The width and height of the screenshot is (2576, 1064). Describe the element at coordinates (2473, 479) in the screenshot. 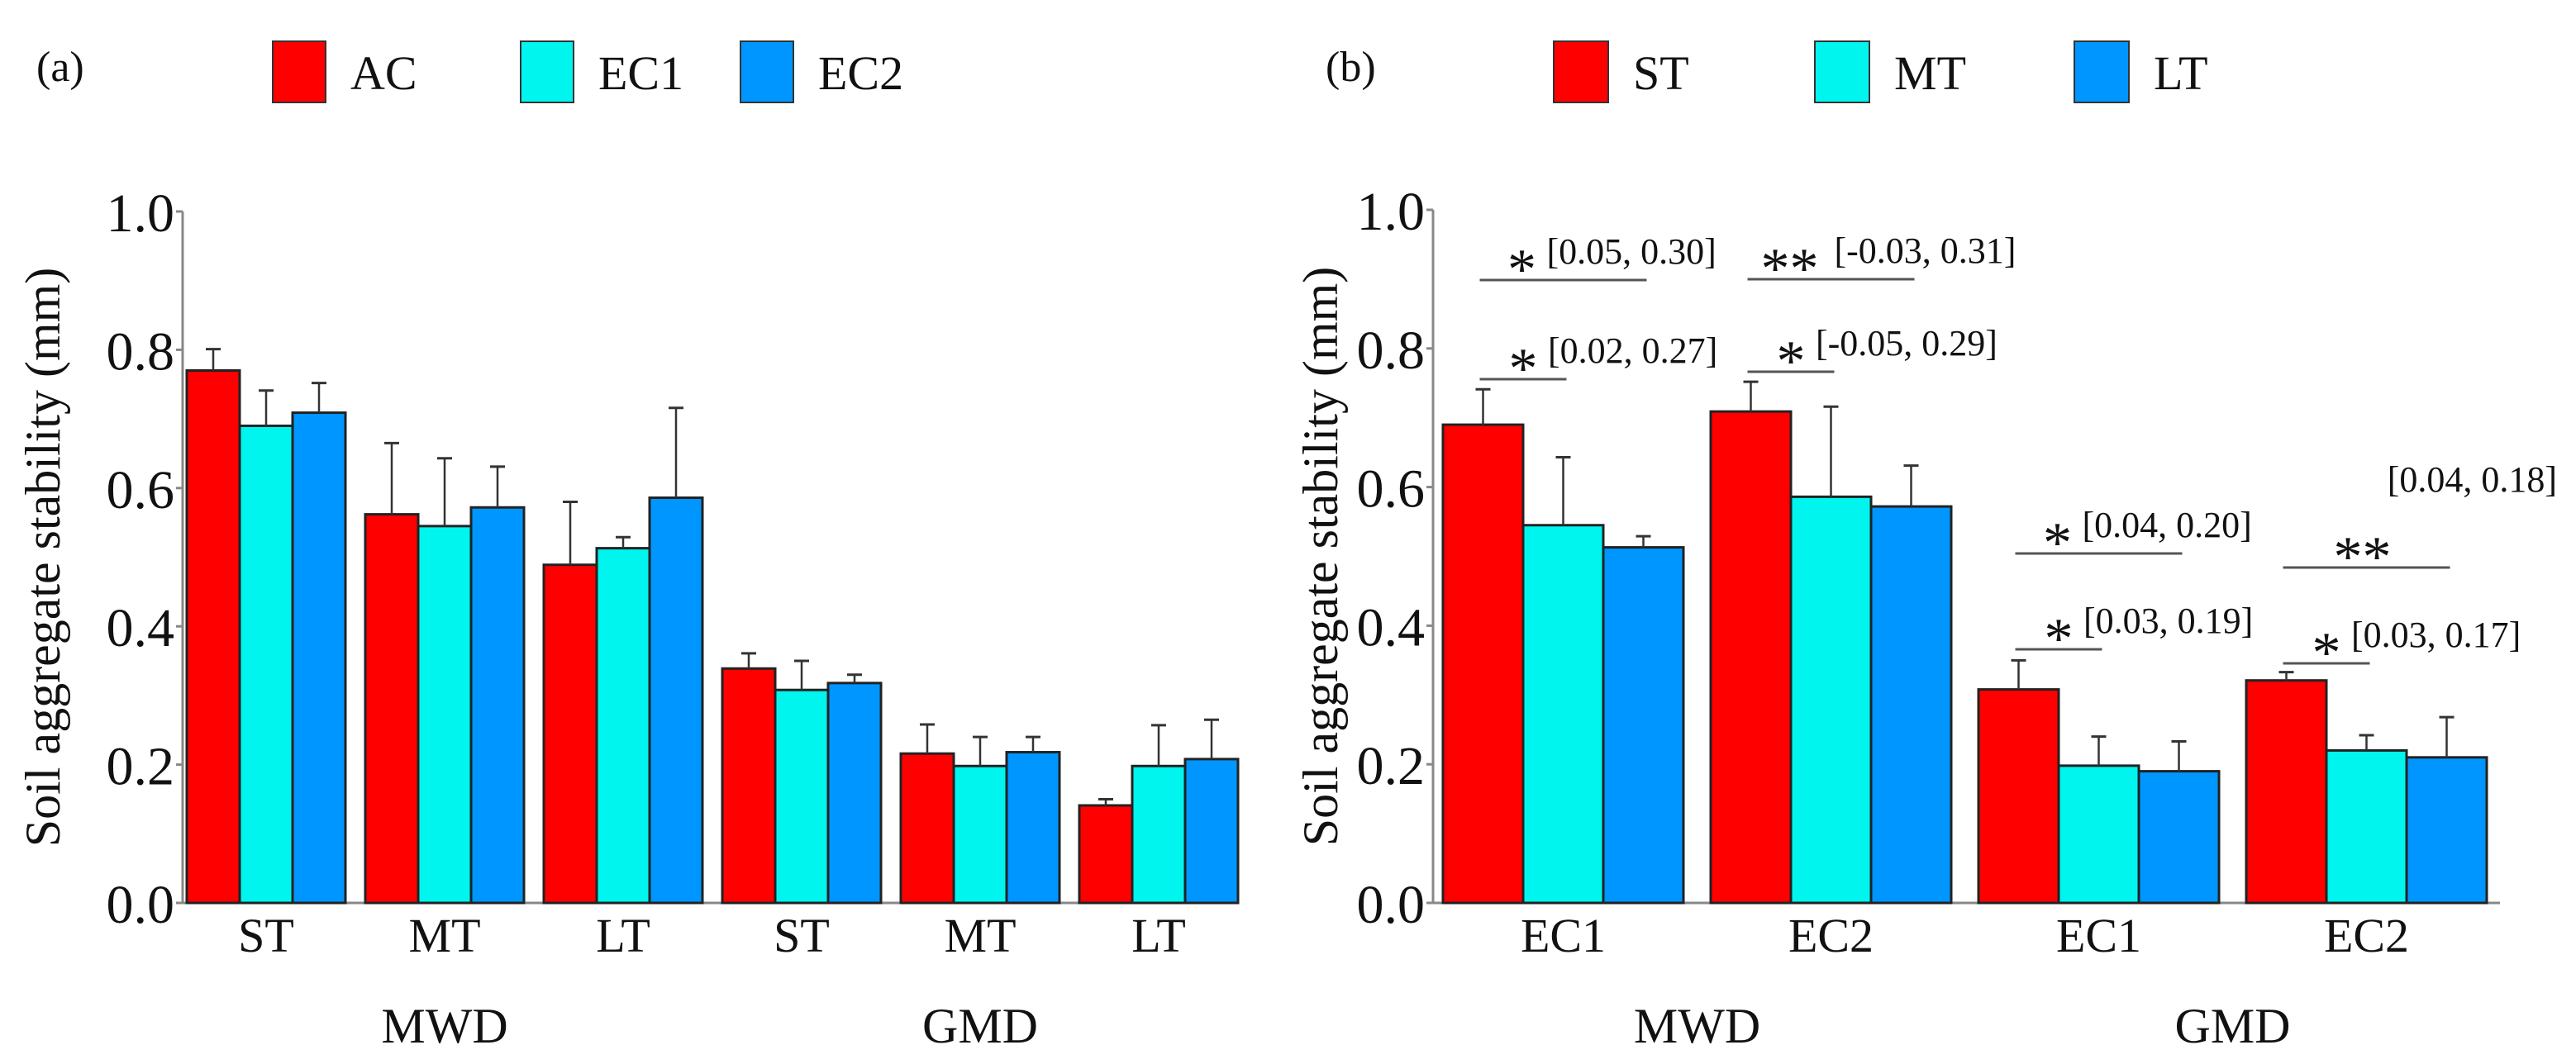

I see `confidence-interval-label: [0.04, 0.18]` at that location.